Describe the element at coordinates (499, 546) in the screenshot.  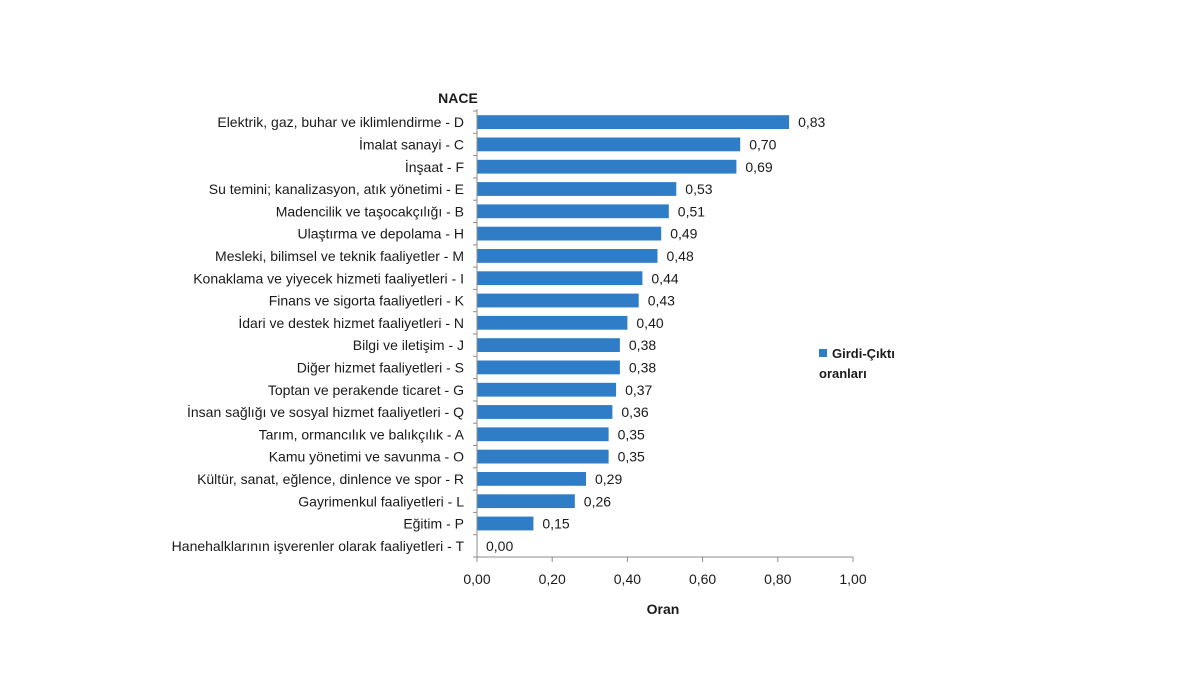
I see `value-label: 0,00` at that location.